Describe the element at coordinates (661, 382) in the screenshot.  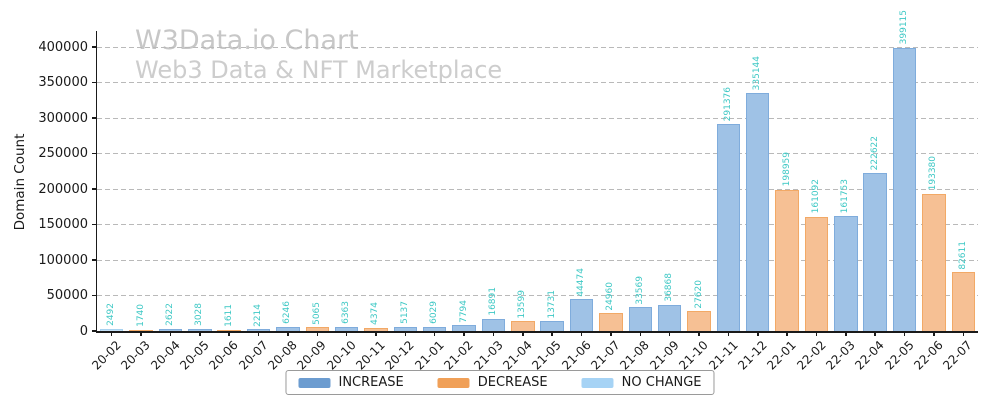
I see `legend-label: NO CHANGE` at that location.